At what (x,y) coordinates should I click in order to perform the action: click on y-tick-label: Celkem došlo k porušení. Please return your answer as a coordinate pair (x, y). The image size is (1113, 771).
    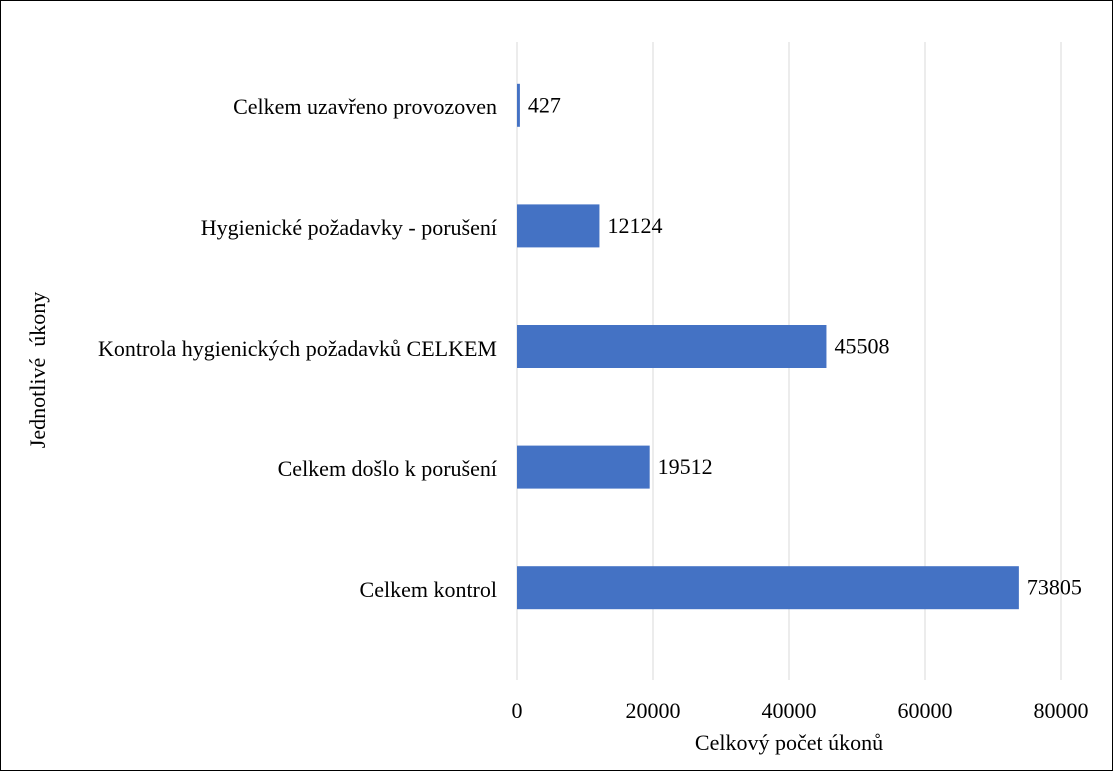
    Looking at the image, I should click on (387, 469).